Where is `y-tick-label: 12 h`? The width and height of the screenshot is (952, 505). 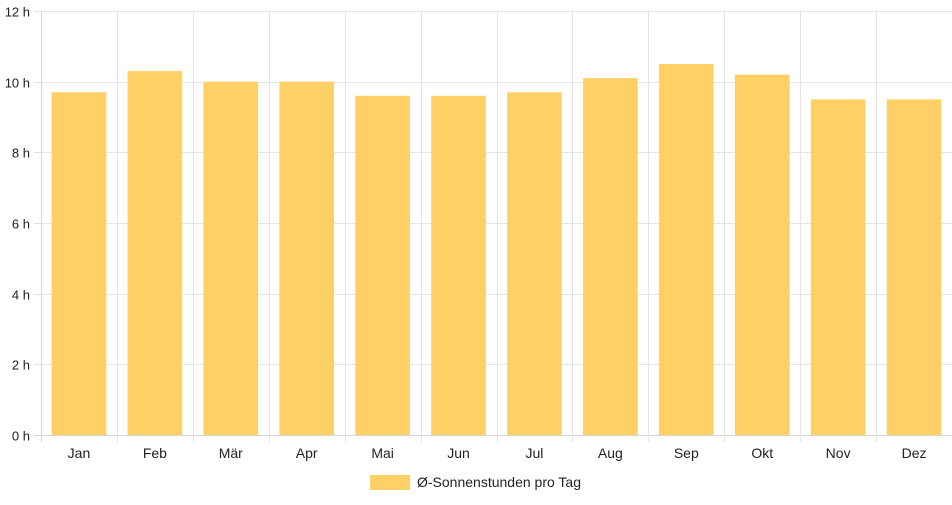 y-tick-label: 12 h is located at coordinates (17, 12).